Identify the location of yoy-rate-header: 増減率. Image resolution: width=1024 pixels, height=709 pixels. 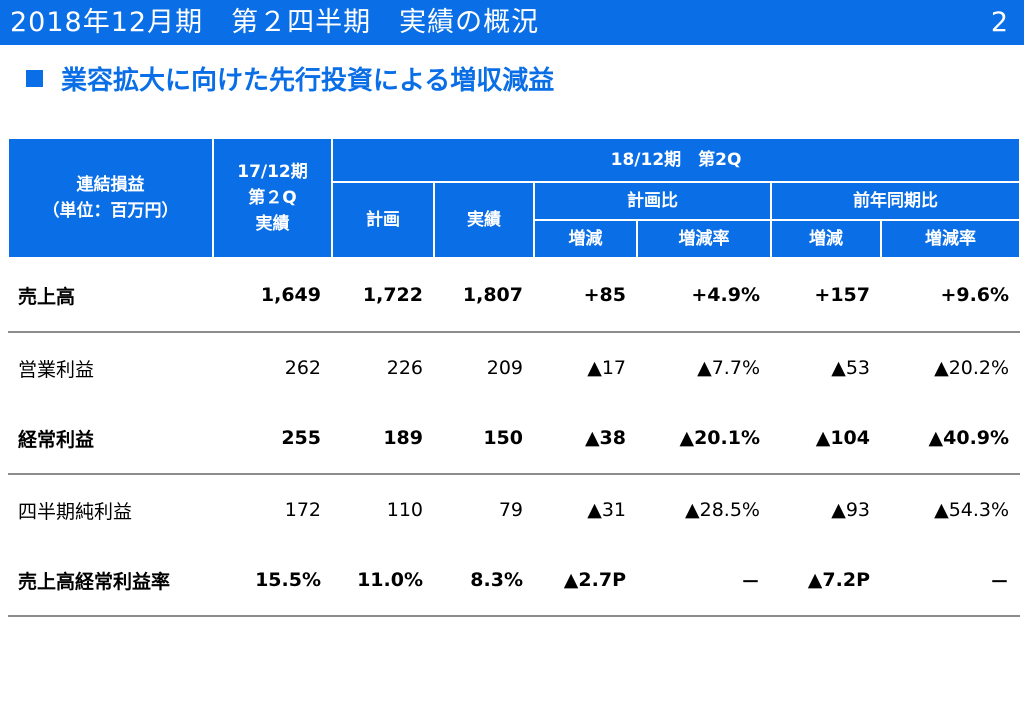
(950, 239).